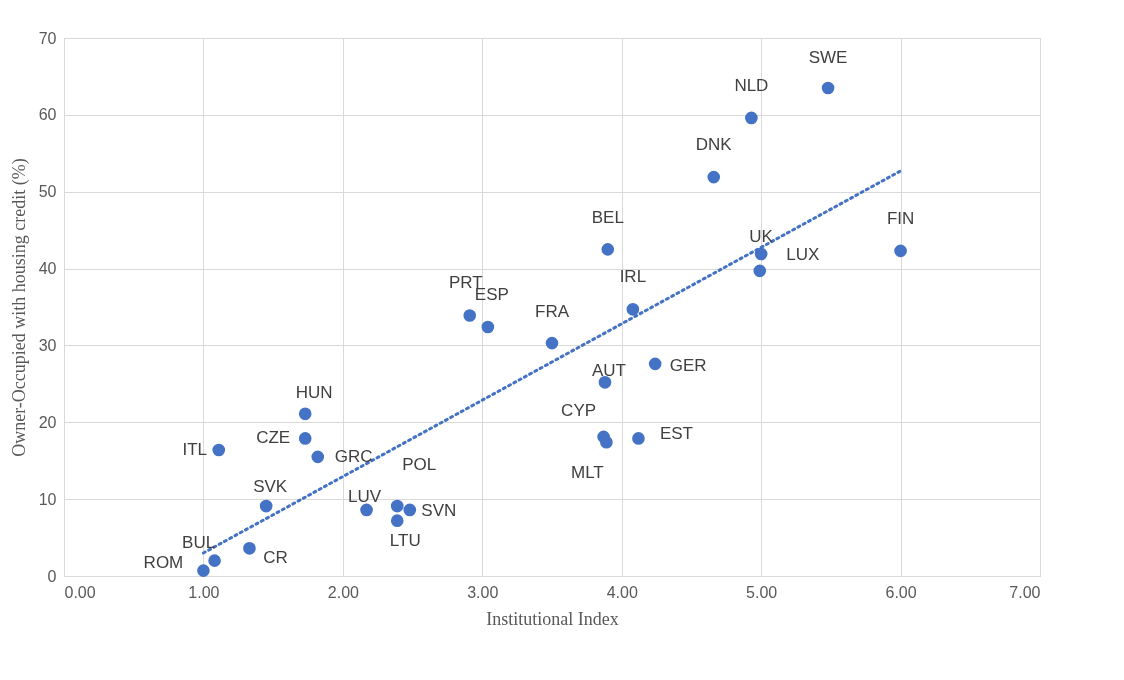 The image size is (1124, 680). I want to click on annotation: LUX, so click(803, 254).